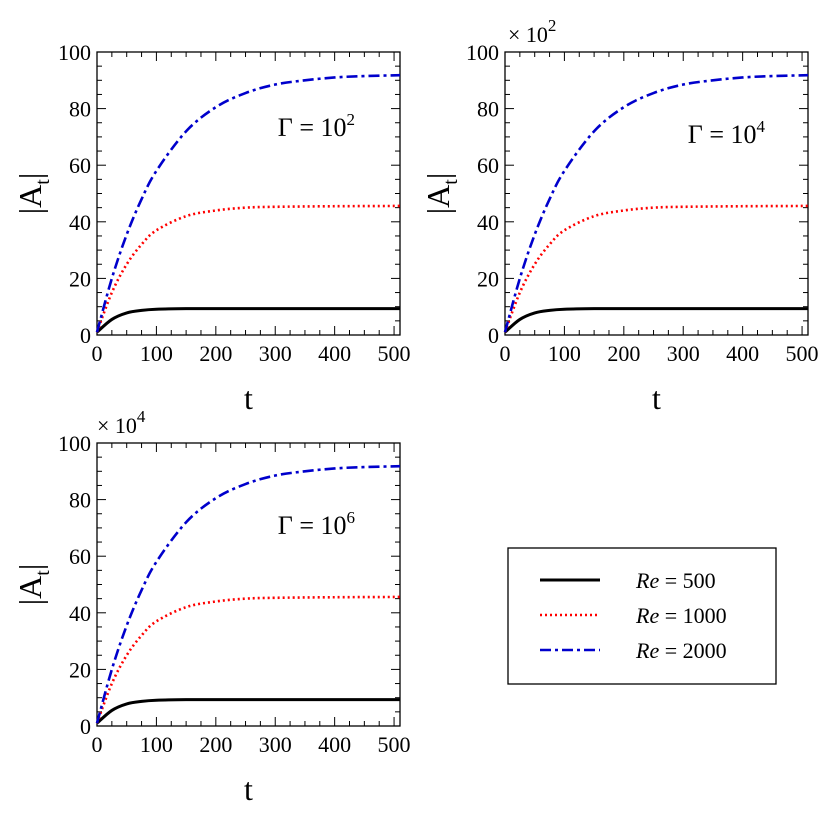 This screenshot has width=830, height=835. Describe the element at coordinates (121, 422) in the screenshot. I see `axis-multiplier: × 10⁴` at that location.